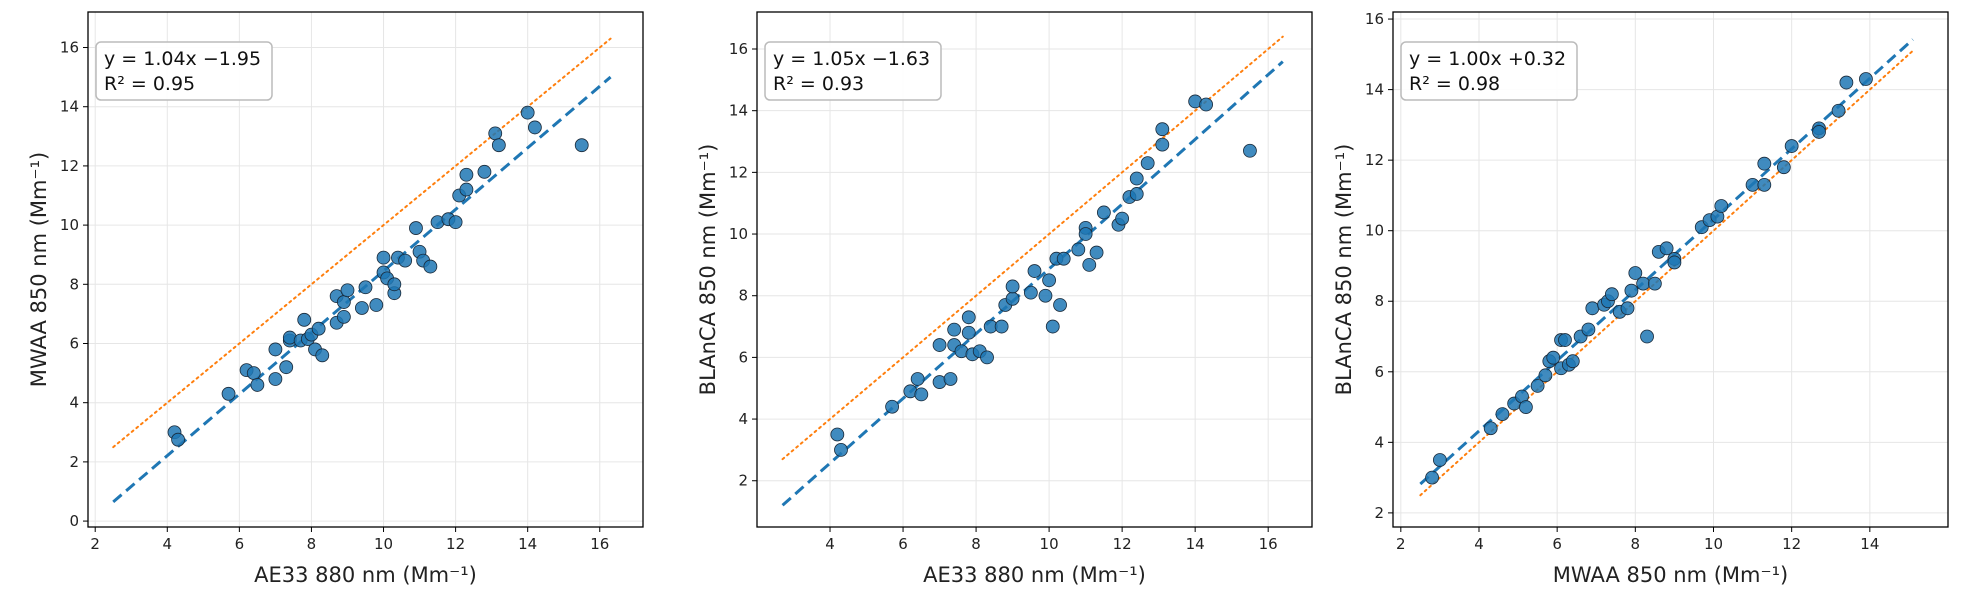 The image size is (1961, 608). I want to click on x-tick-label: 6, so click(240, 544).